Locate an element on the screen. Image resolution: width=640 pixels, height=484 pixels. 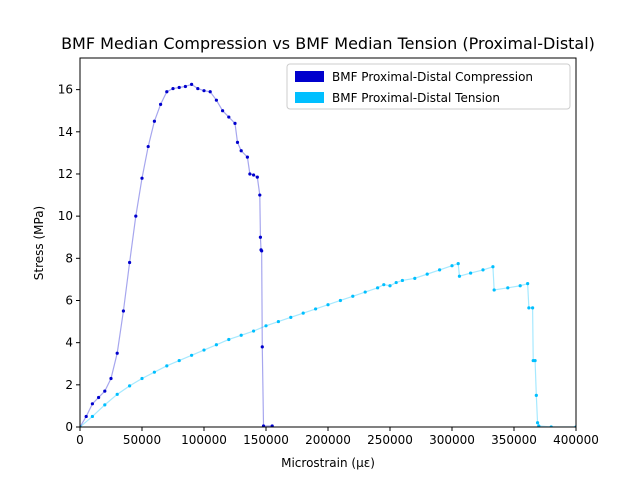
x-tick-label: 150000 is located at coordinates (266, 440).